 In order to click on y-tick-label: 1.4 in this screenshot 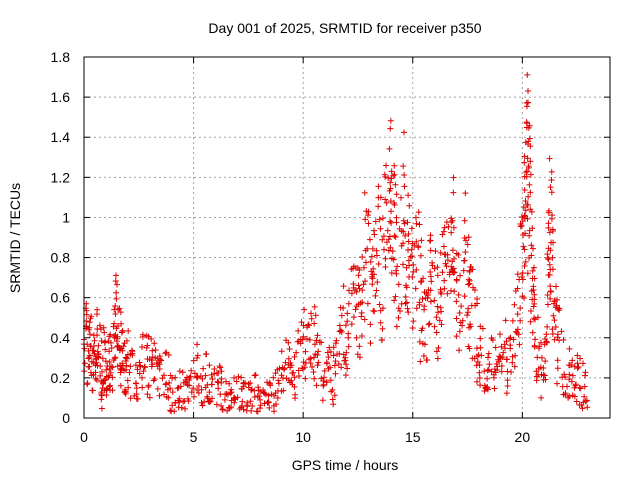, I will do `click(61, 137)`.